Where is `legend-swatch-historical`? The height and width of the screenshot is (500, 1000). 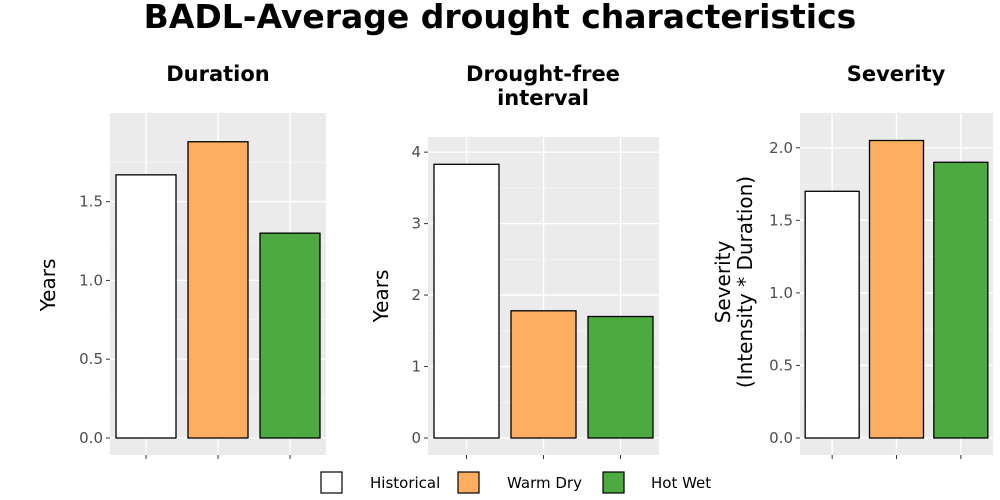 legend-swatch-historical is located at coordinates (331, 482).